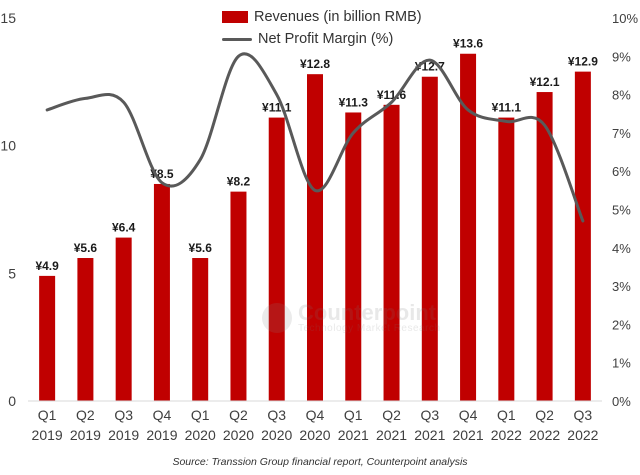 This screenshot has width=640, height=475. I want to click on right-tick-label: 7%, so click(621, 133).